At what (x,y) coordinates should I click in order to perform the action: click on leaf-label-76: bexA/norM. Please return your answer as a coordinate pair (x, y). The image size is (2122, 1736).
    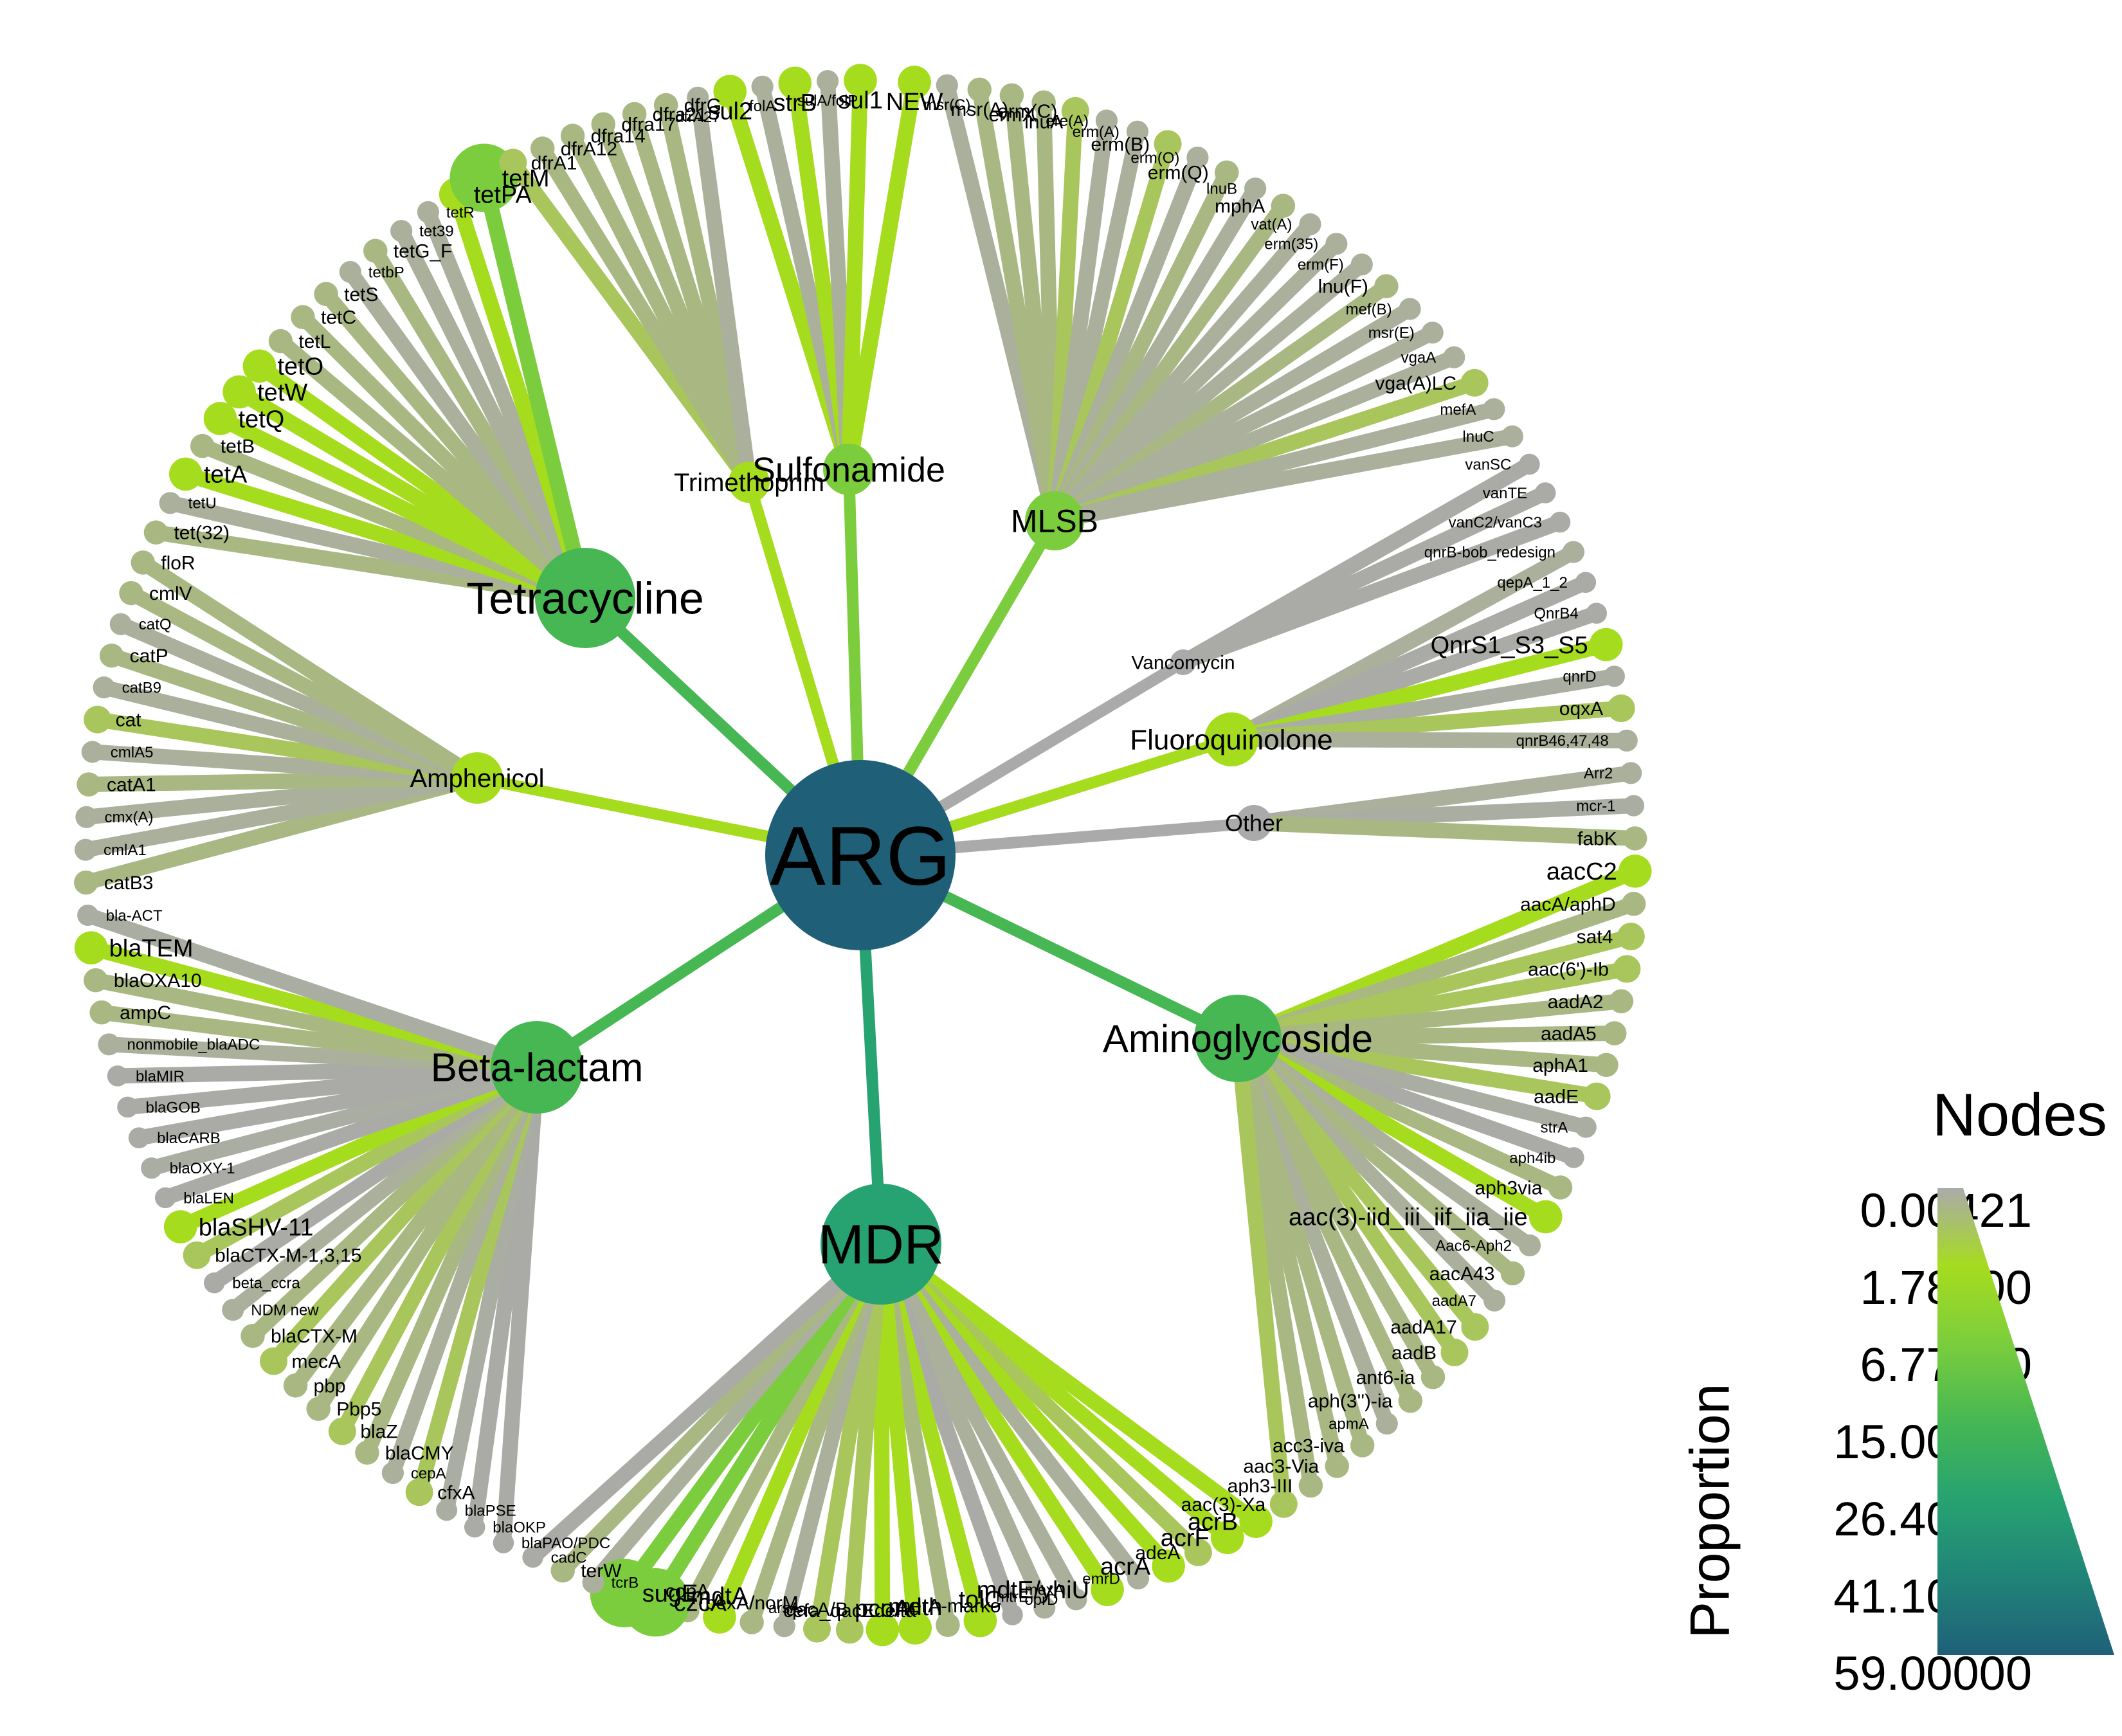
    Looking at the image, I should click on (752, 1603).